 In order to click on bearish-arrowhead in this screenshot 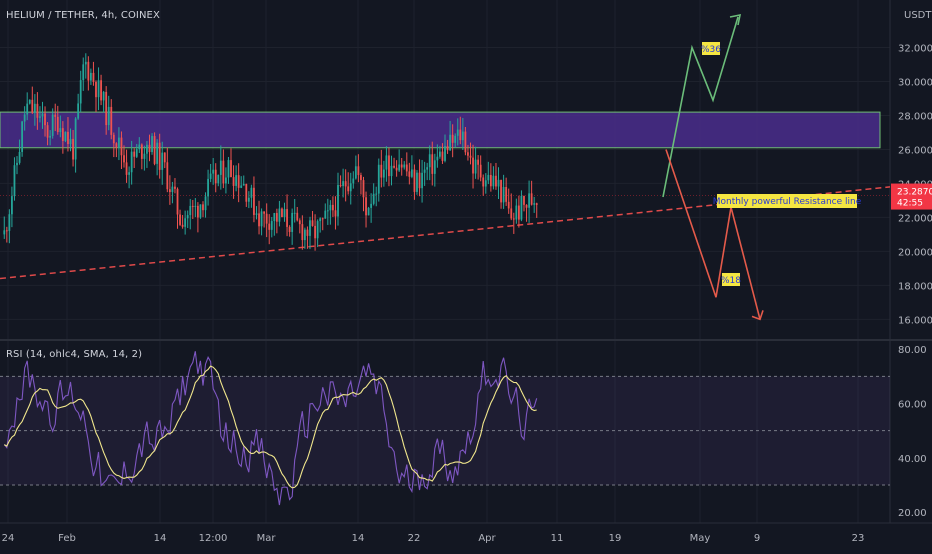, I will do `click(757, 315)`.